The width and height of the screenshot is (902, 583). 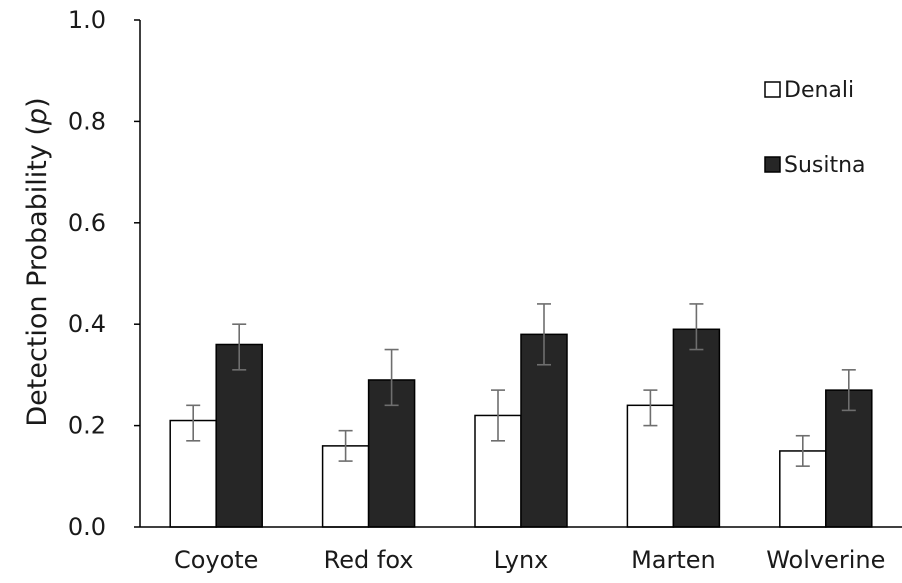 I want to click on error-bar-denali-wolverine, so click(x=802, y=450).